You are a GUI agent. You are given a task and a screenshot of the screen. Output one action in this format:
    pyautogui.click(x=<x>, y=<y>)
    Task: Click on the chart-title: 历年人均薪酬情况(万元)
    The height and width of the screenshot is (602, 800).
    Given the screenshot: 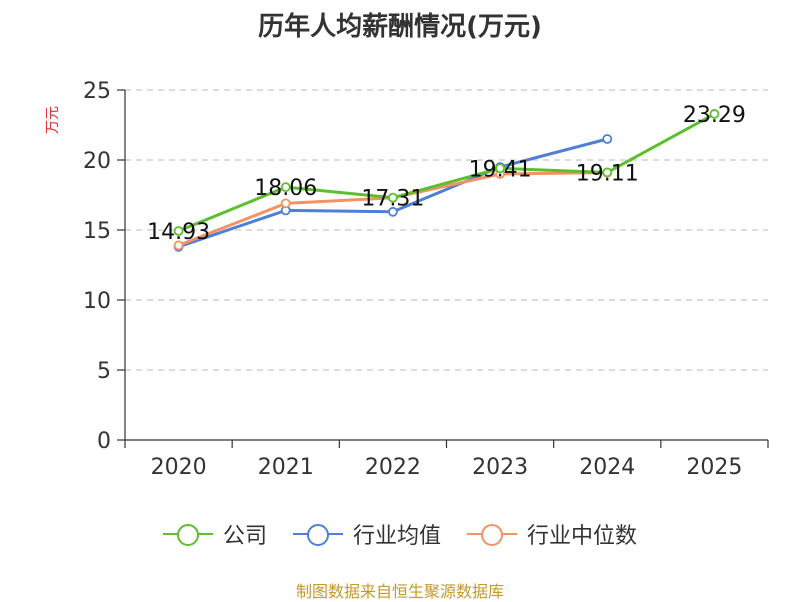 What is the action you would take?
    pyautogui.click(x=400, y=27)
    